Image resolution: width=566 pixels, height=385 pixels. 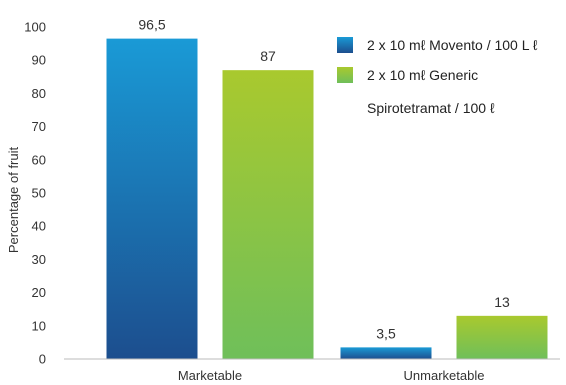 What do you see at coordinates (39, 126) in the screenshot?
I see `y-tick-label: 70` at bounding box center [39, 126].